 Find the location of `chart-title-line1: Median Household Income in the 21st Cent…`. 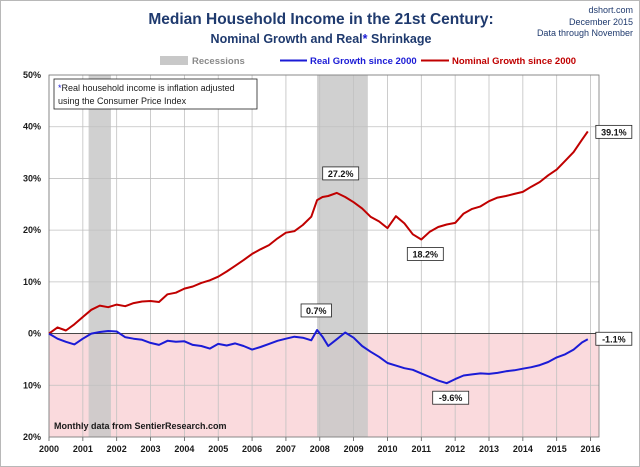

chart-title-line1: Median Household Income in the 21st Cent… is located at coordinates (320, 19).